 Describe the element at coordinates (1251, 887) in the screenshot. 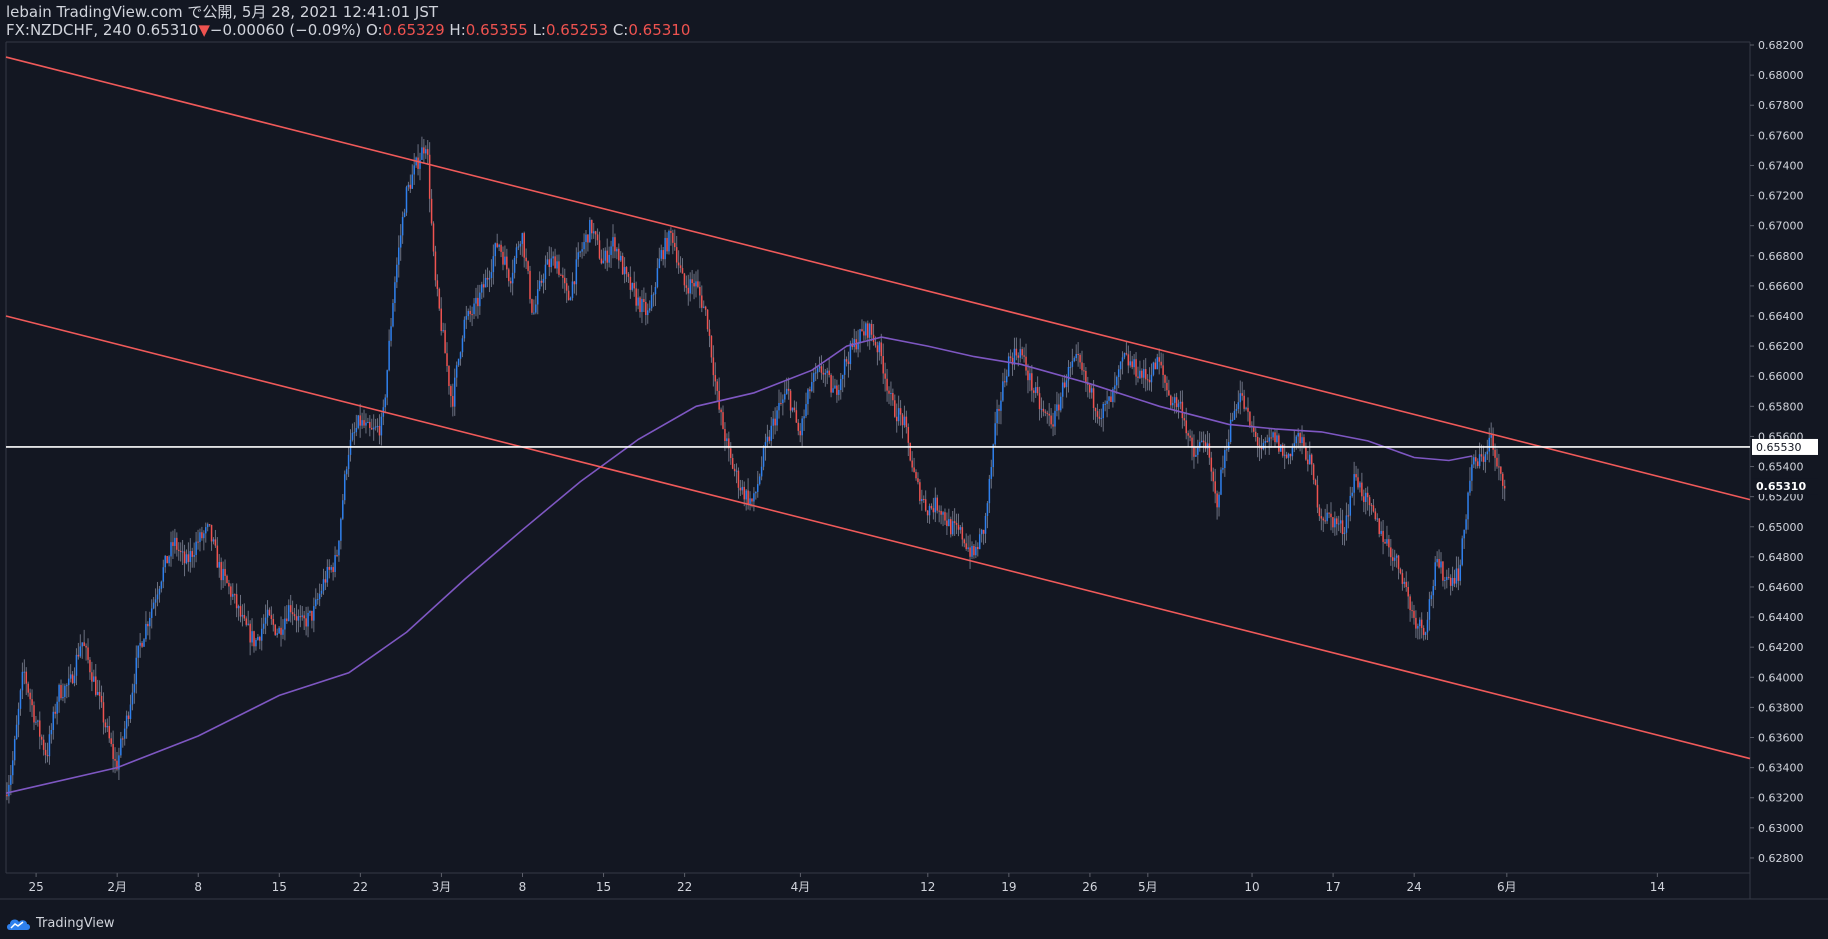

I see `time-tick-label: 10` at that location.